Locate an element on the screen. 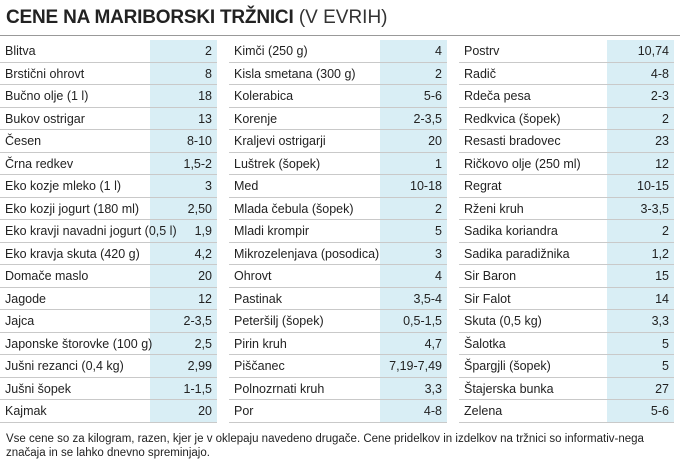 The width and height of the screenshot is (680, 468). item-name: Ričkovo olje (250 ml) is located at coordinates (522, 163).